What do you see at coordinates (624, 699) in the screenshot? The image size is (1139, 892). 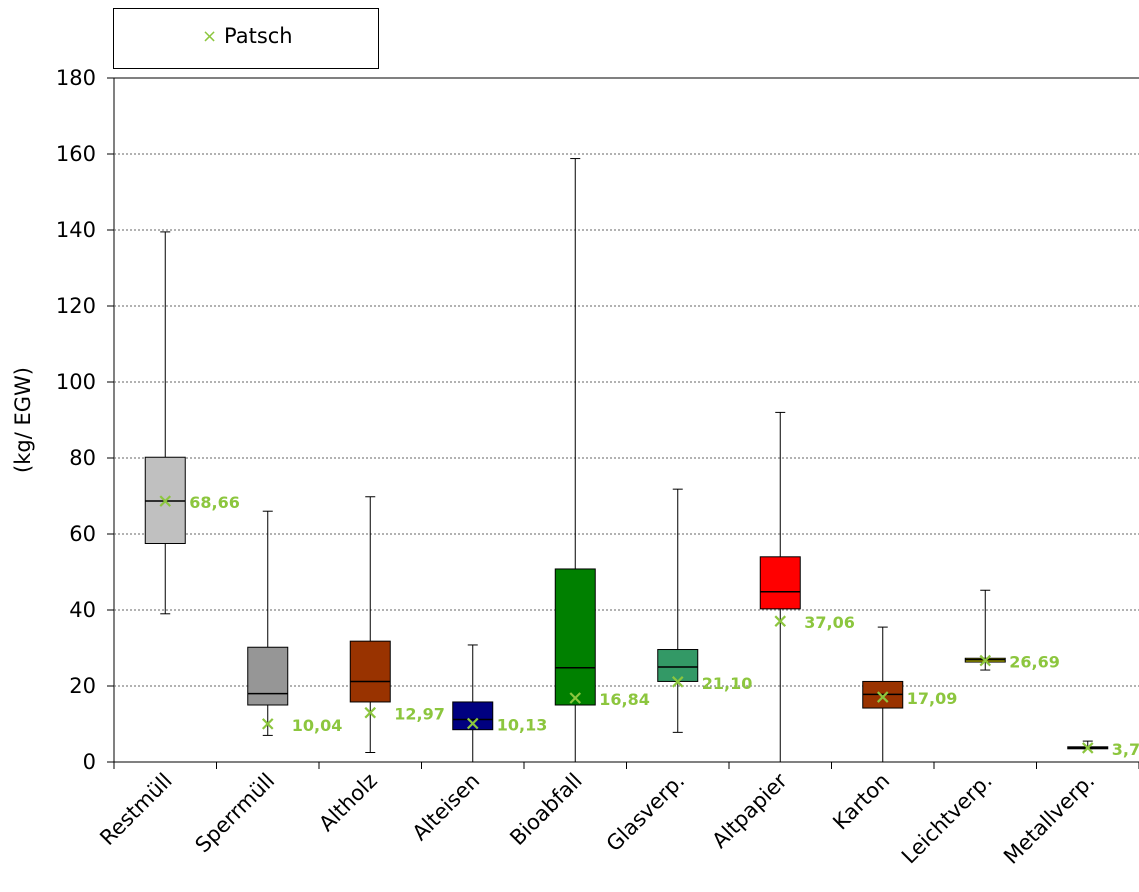 I see `data-label: 16,84` at bounding box center [624, 699].